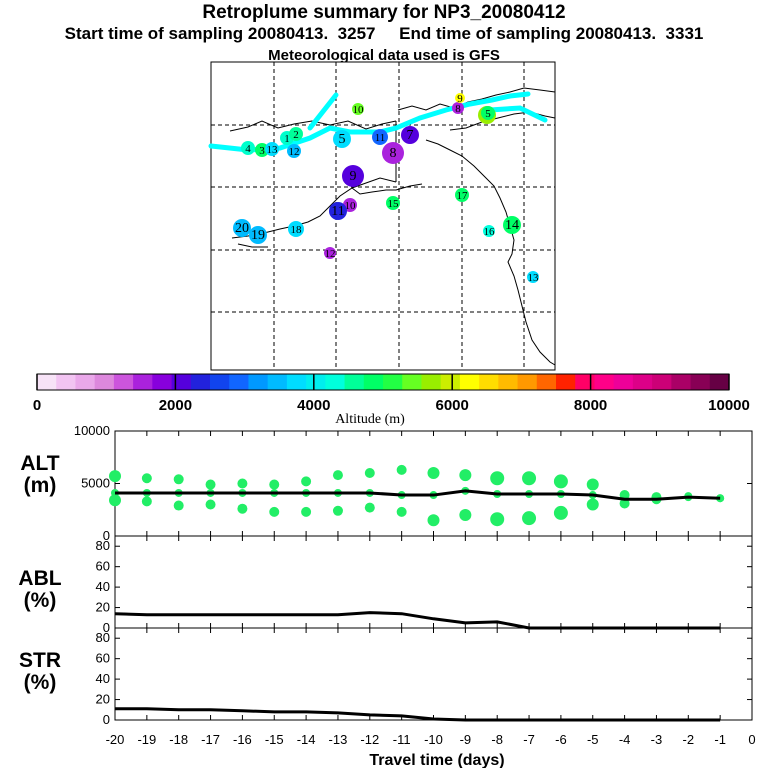 Image resolution: width=768 pixels, height=768 pixels. Describe the element at coordinates (178, 739) in the screenshot. I see `x-tick-label: -18` at that location.